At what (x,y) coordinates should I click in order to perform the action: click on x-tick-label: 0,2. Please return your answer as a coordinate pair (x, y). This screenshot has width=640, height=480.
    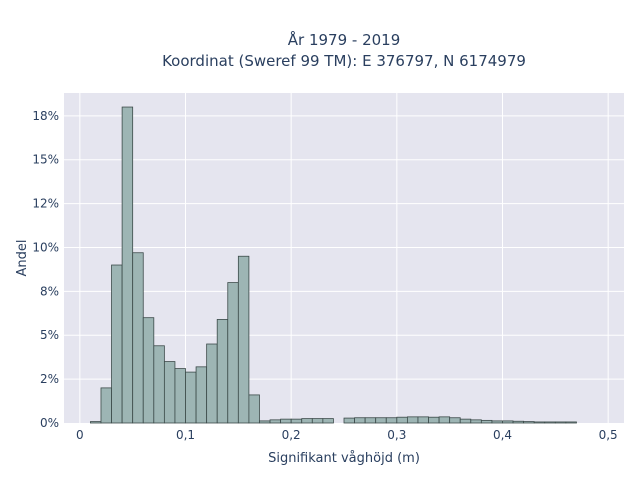
    Looking at the image, I should click on (291, 435).